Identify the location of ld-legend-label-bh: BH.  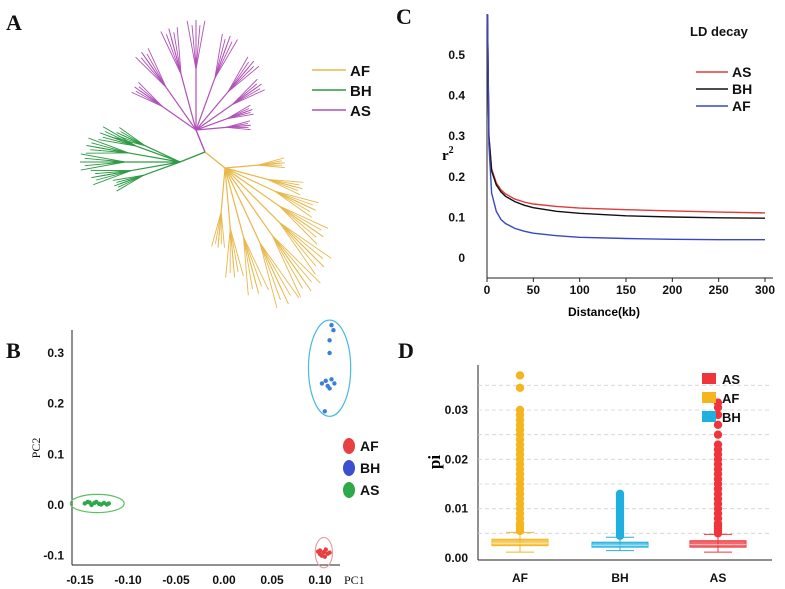
(742, 89).